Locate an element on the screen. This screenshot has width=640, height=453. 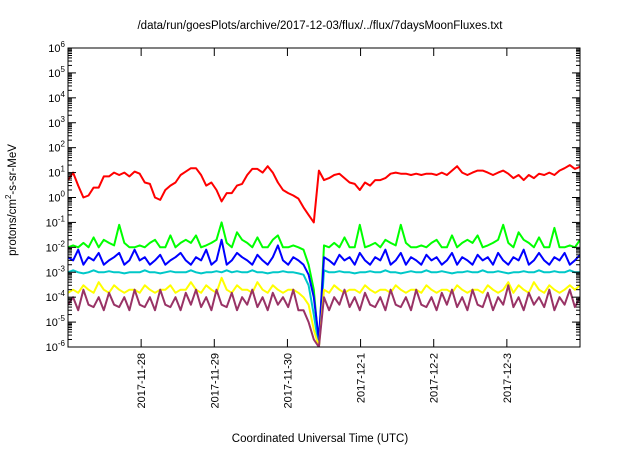
y-tick-label-exponent: -2 is located at coordinates (62, 243).